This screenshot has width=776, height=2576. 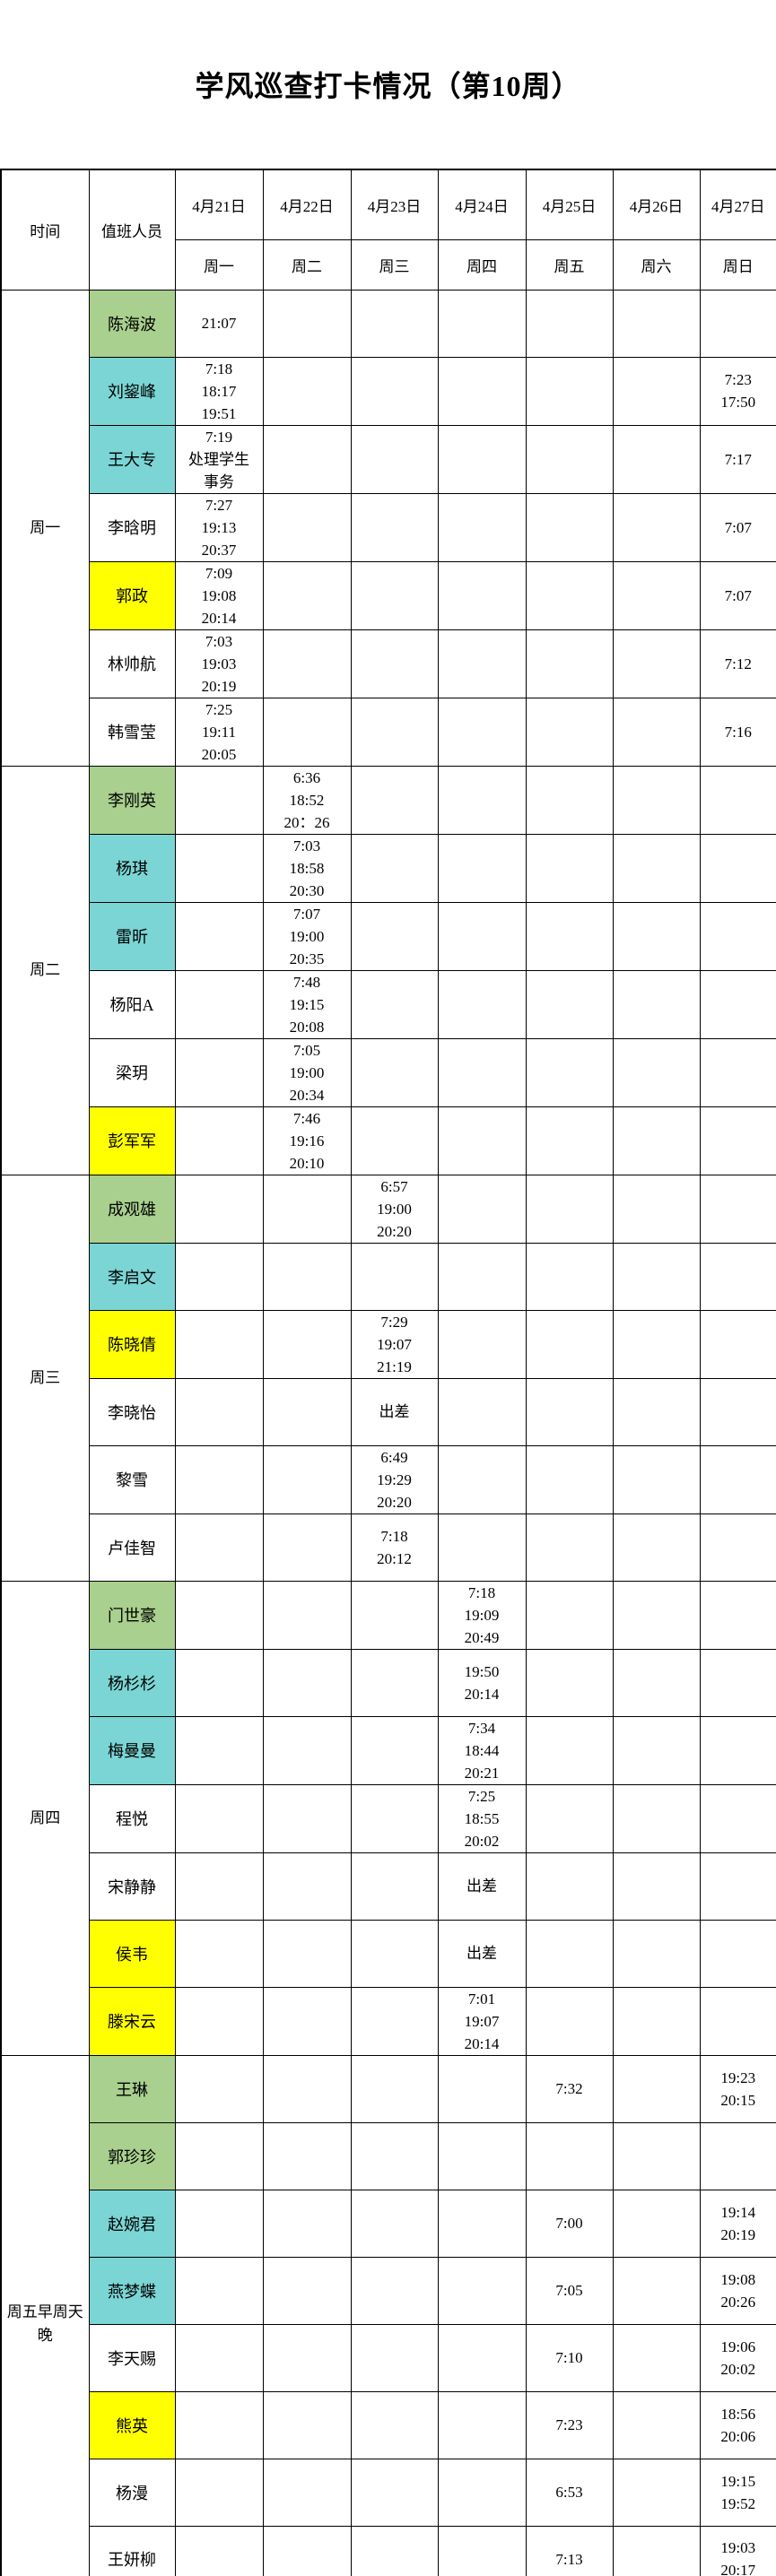 What do you see at coordinates (395, 1479) in the screenshot?
I see `checkin-cell: 6:49 19:29 20:20` at bounding box center [395, 1479].